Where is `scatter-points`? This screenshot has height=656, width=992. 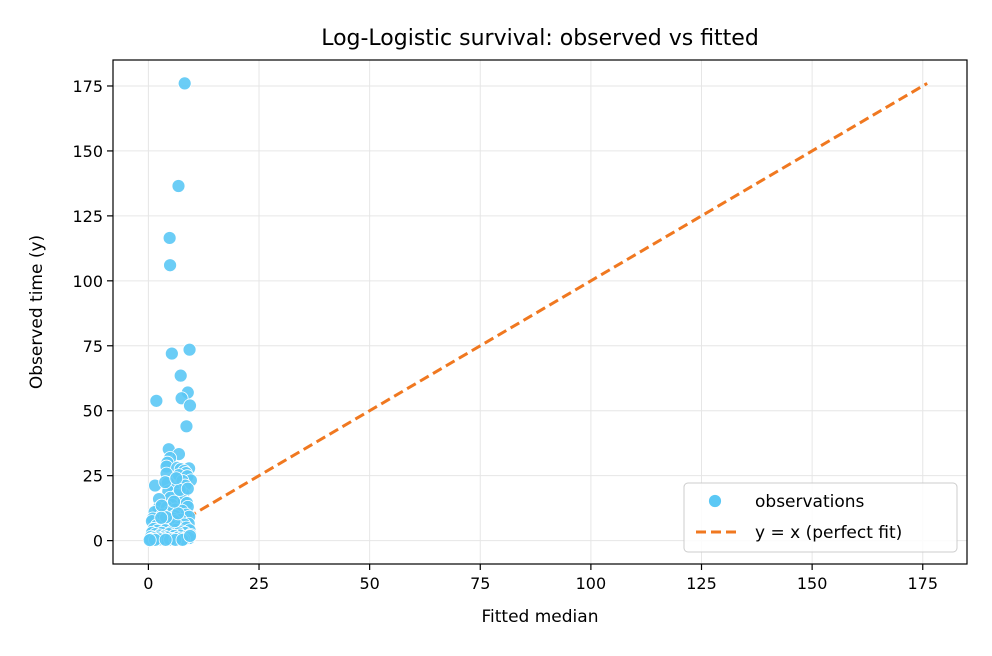 scatter-points is located at coordinates (170, 311).